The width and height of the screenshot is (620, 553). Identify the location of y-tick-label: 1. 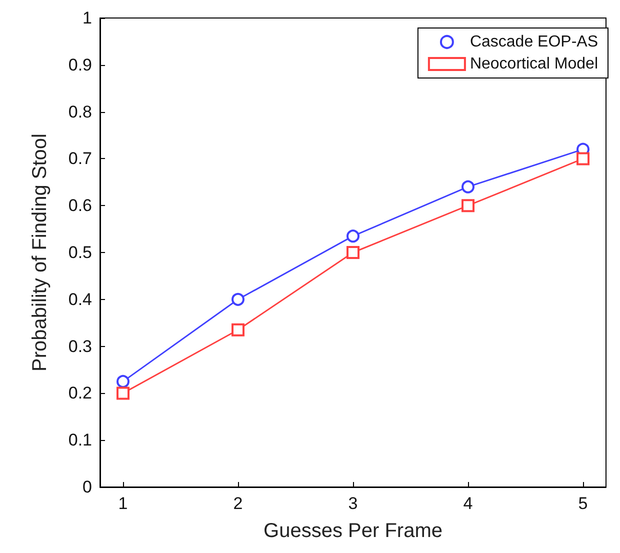
(87, 18).